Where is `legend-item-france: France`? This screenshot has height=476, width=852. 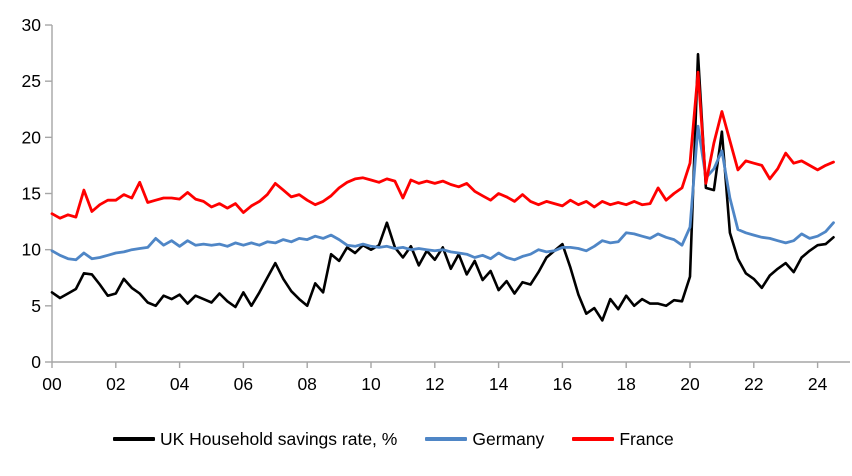
legend-item-france: France is located at coordinates (623, 439).